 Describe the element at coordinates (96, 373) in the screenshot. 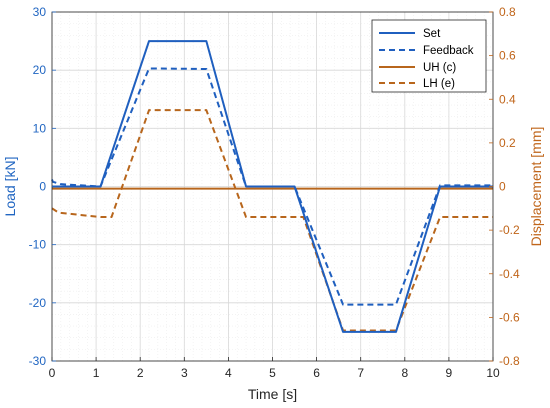

I see `x-tick-label: 1` at that location.